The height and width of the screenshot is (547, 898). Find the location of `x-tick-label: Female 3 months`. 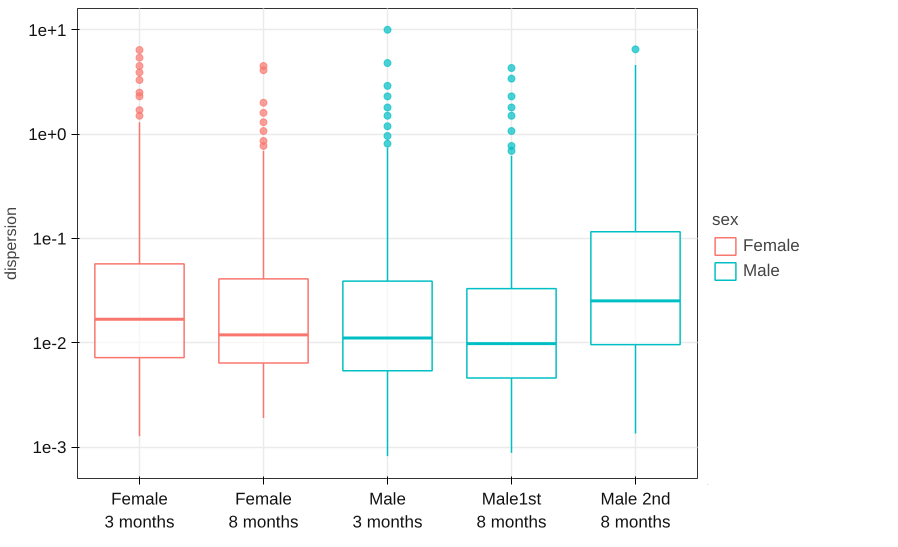

x-tick-label: Female 3 months is located at coordinates (139, 511).